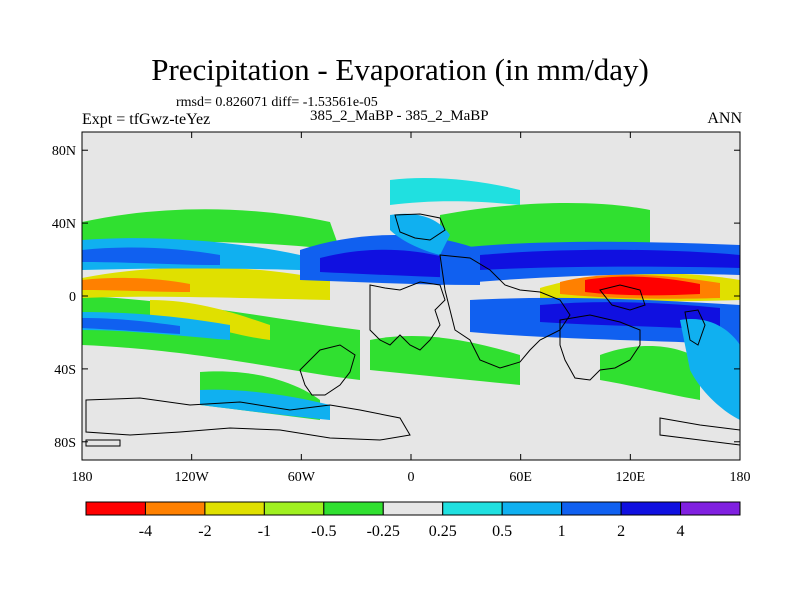 This screenshot has height=600, width=800. Describe the element at coordinates (65, 443) in the screenshot. I see `y-tick-label: 80S` at that location.